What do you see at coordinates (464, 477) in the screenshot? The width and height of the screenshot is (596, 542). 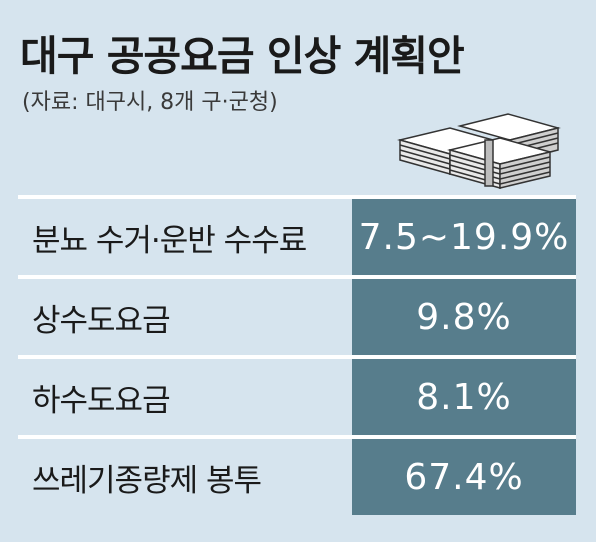 I see `row-value: 67.4%` at bounding box center [464, 477].